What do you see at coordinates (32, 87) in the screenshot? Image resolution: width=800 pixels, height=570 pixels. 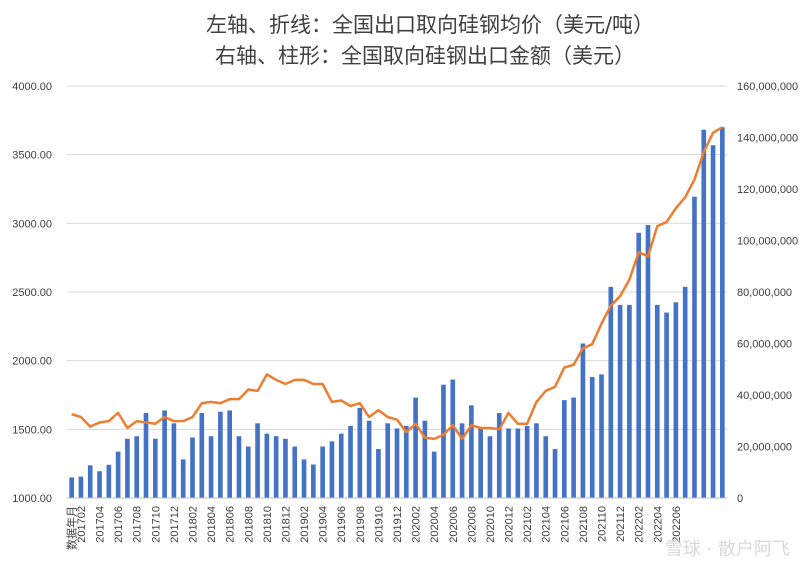 I see `left-tick-label: 4000.00` at bounding box center [32, 87].